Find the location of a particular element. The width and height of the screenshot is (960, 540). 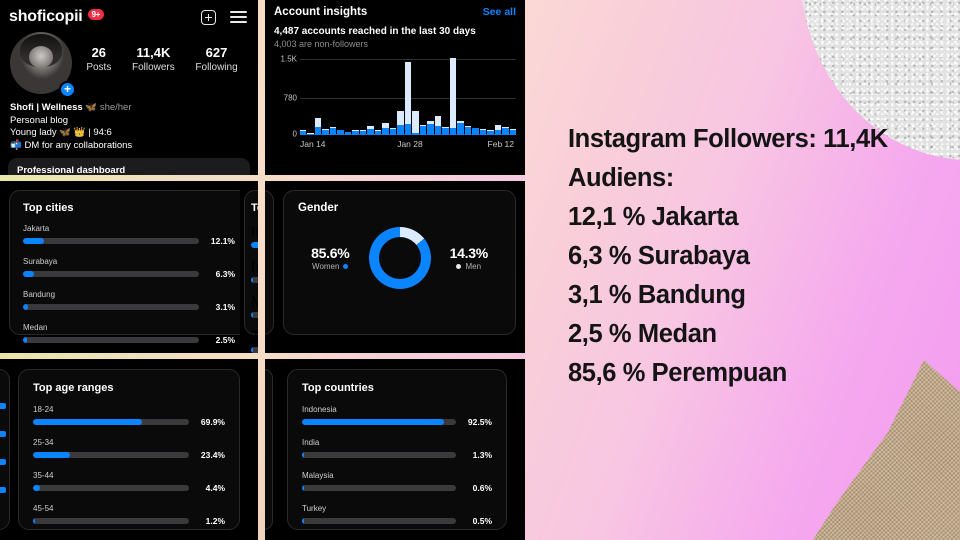

summary-line: 85,6 % Perempuan is located at coordinates (677, 373).